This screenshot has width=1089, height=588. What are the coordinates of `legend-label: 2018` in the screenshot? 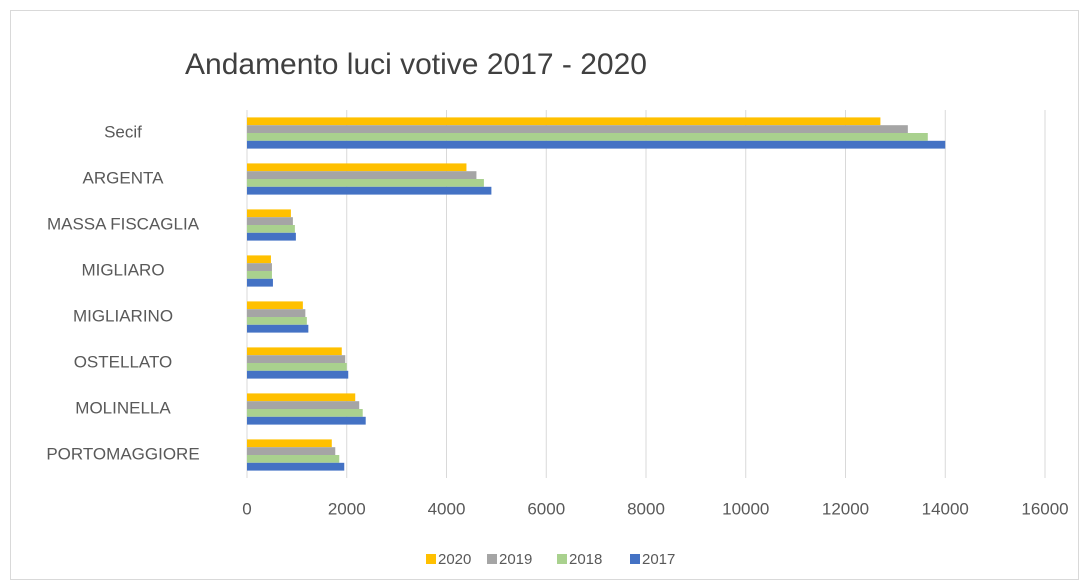 It's located at (585, 559).